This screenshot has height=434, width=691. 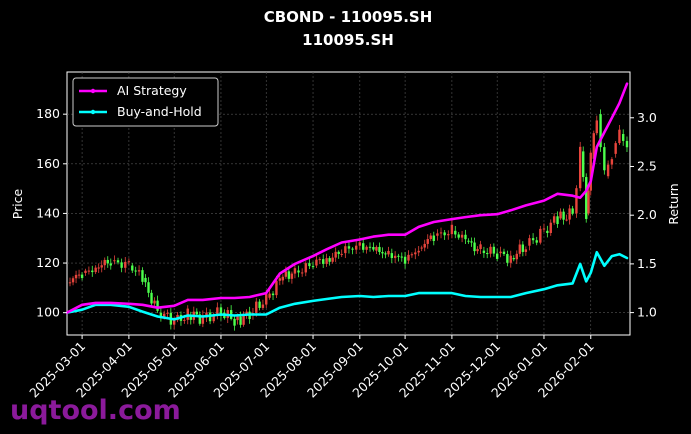 I want to click on legend-box, so click(x=145, y=102).